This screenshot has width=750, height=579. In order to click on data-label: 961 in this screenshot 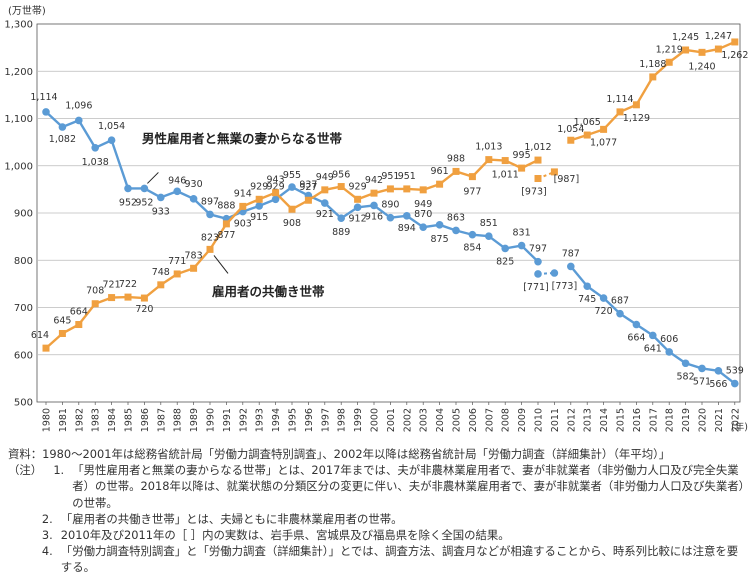, I will do `click(440, 171)`.